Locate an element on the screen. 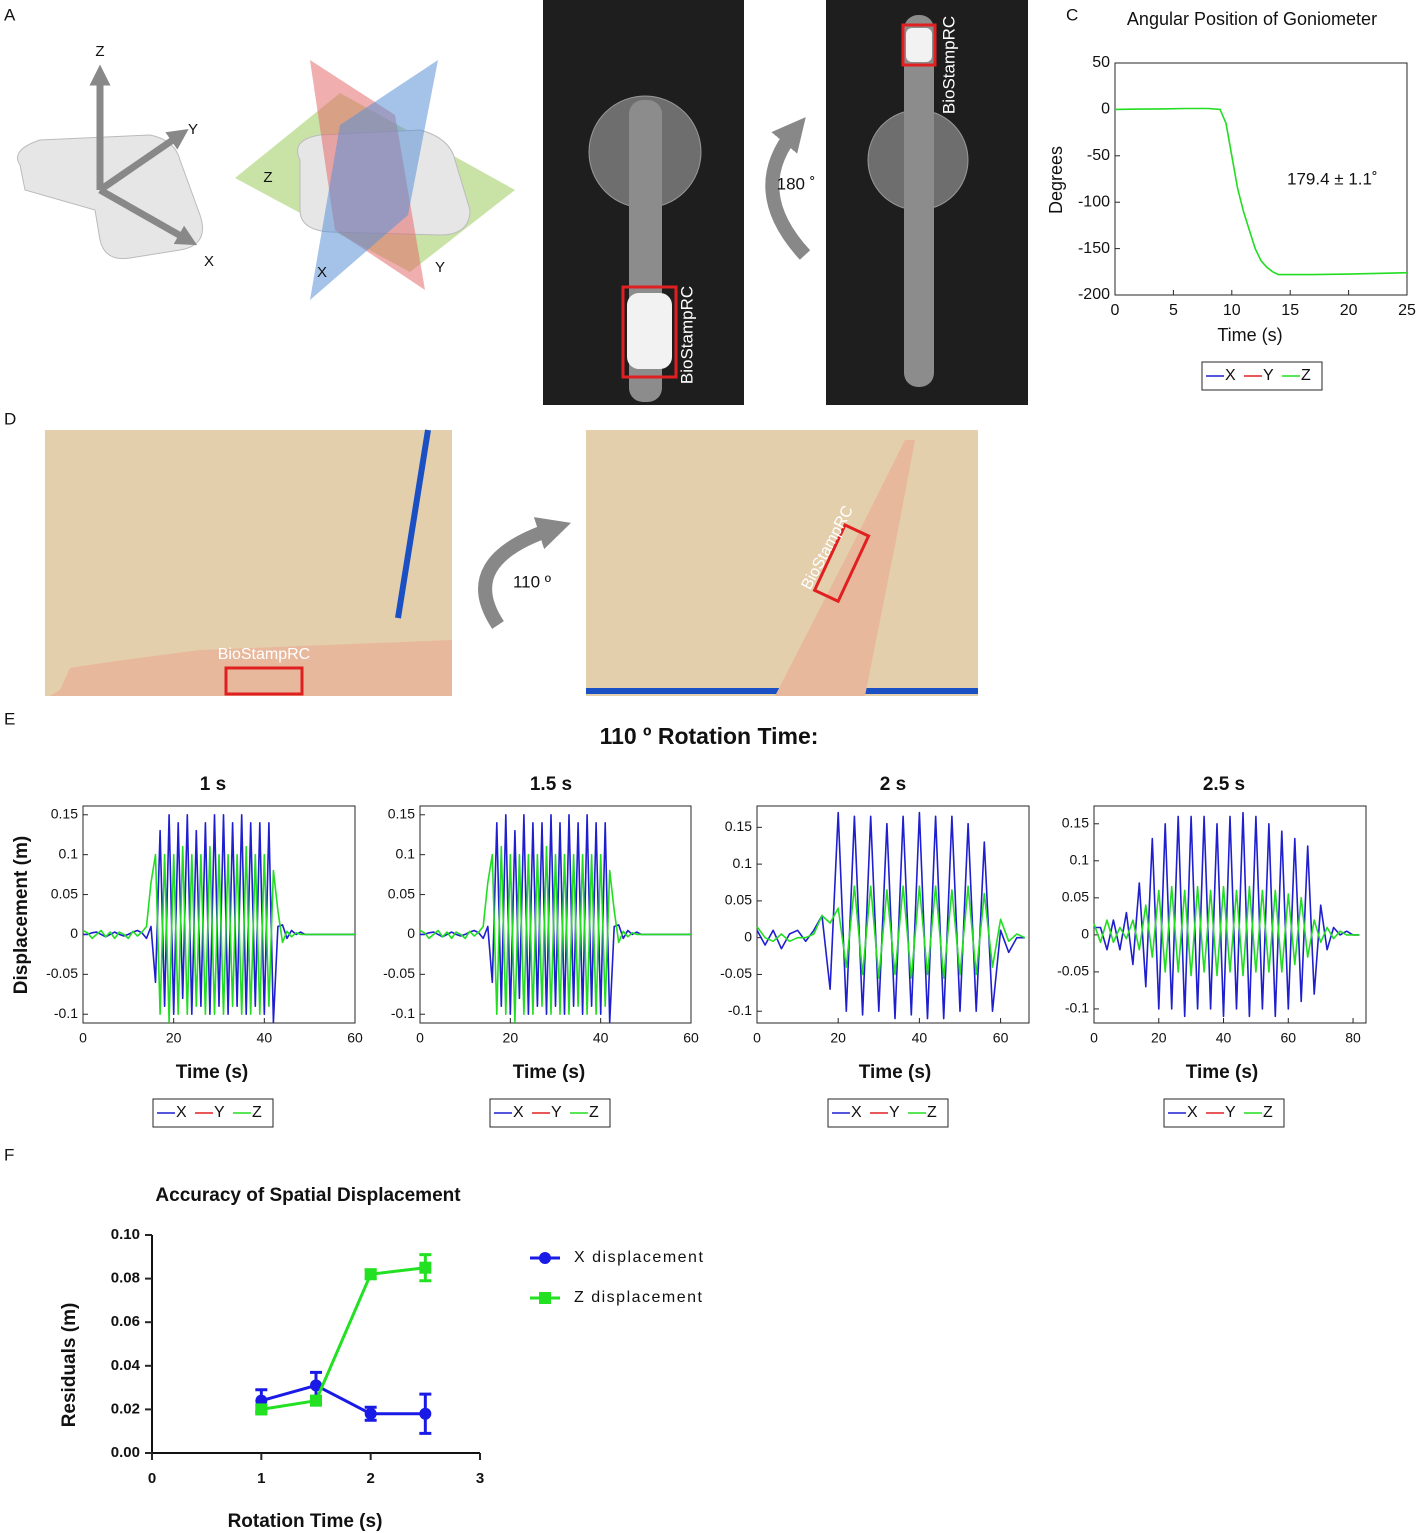 Image resolution: width=1418 pixels, height=1533 pixels. y-tick-label: -200 is located at coordinates (1094, 294).